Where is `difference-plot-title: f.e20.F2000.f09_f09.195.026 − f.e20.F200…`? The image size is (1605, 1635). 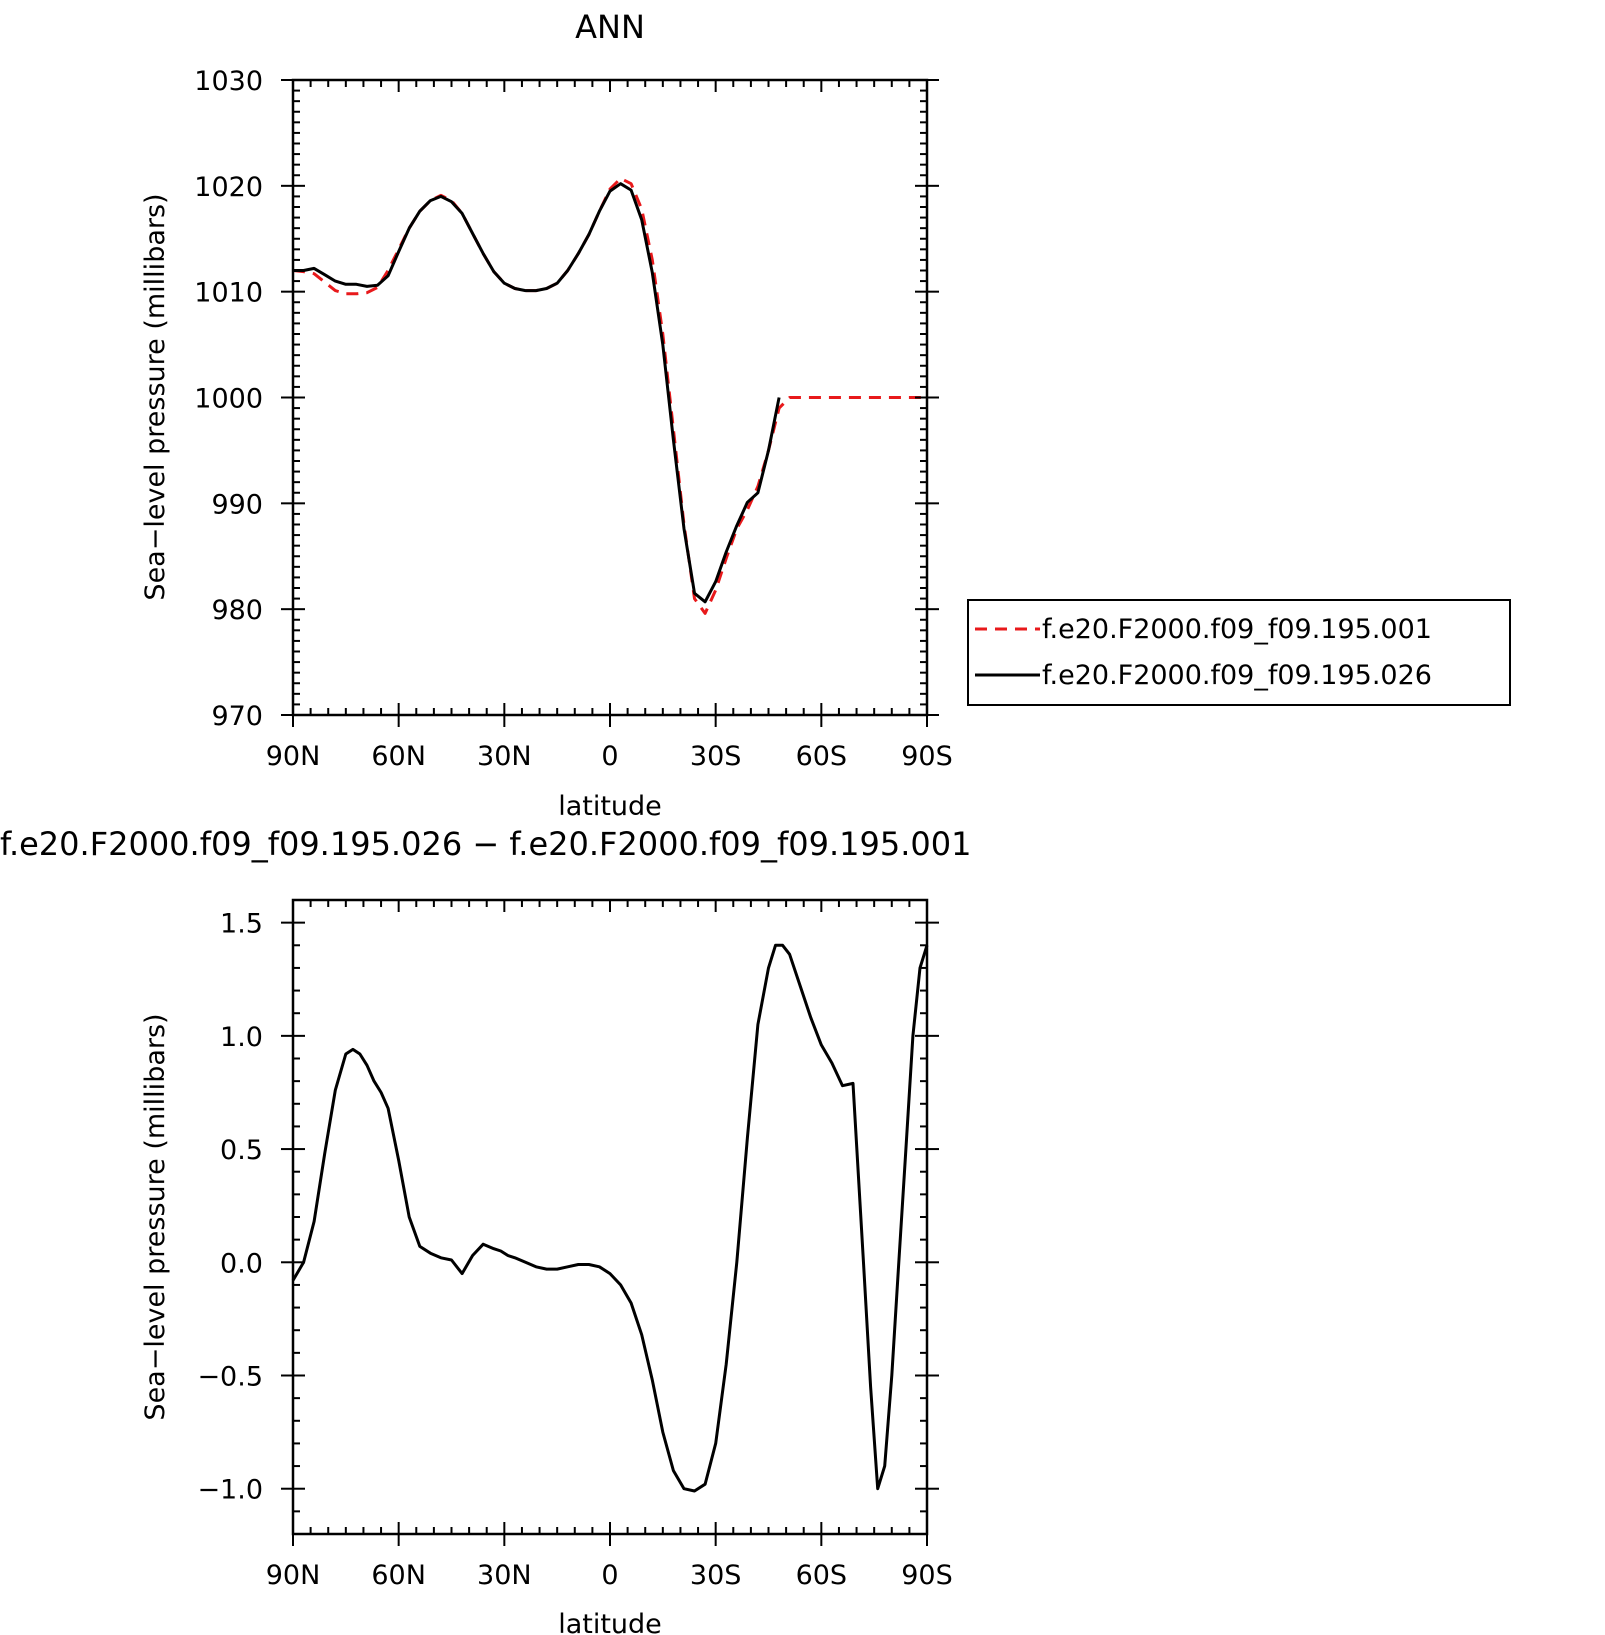 difference-plot-title: f.e20.F2000.f09_f09.195.026 − f.e20.F200… is located at coordinates (486, 844).